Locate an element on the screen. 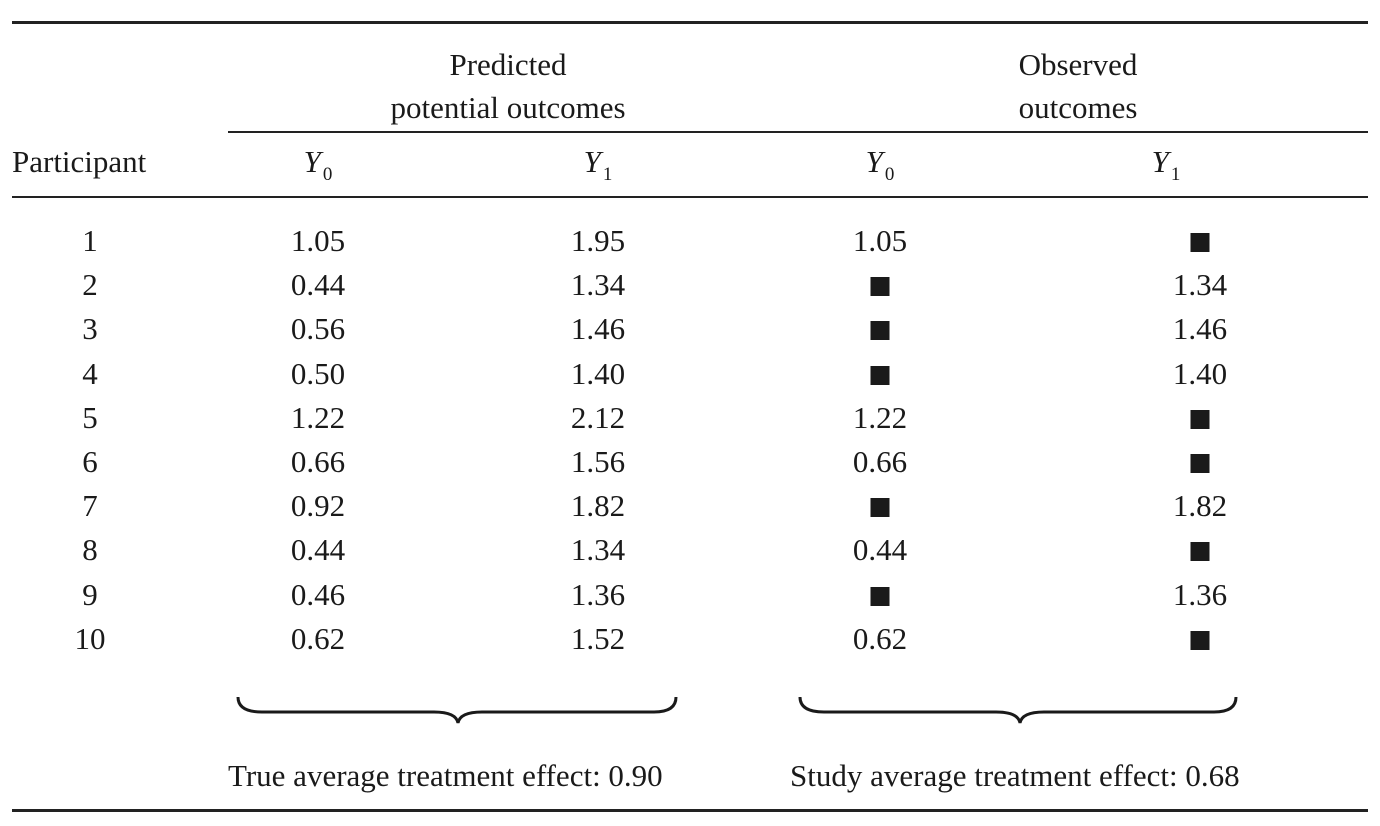  obs-y0-cell: 1.05 is located at coordinates (880, 240).